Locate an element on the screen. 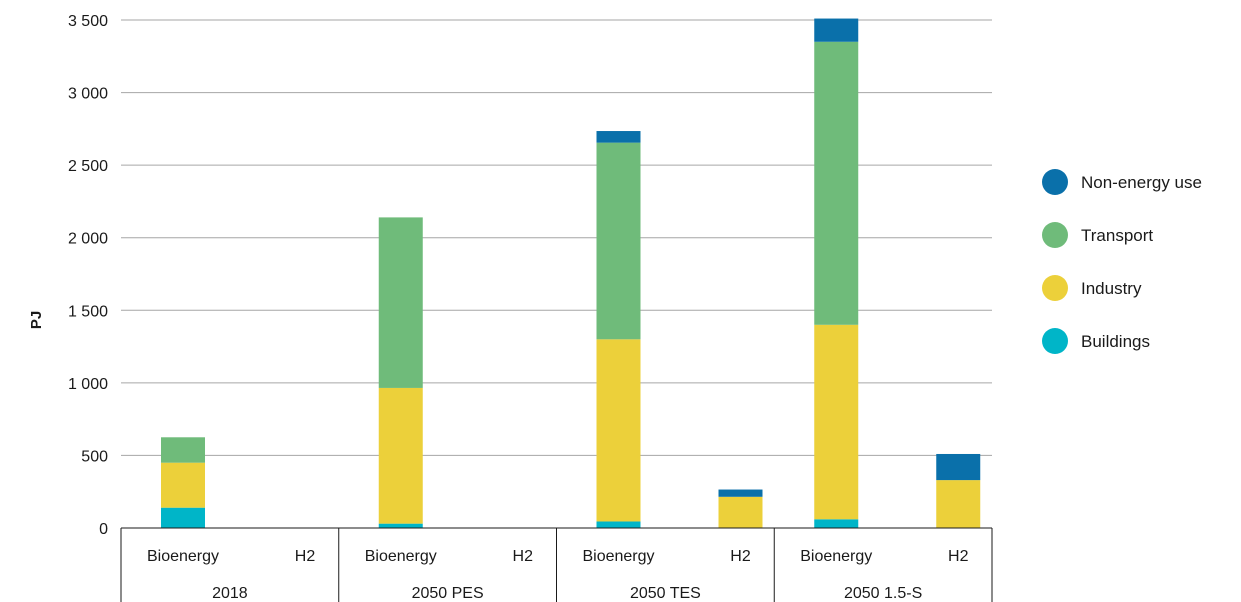  legend-label: Non-energy use is located at coordinates (1141, 182).